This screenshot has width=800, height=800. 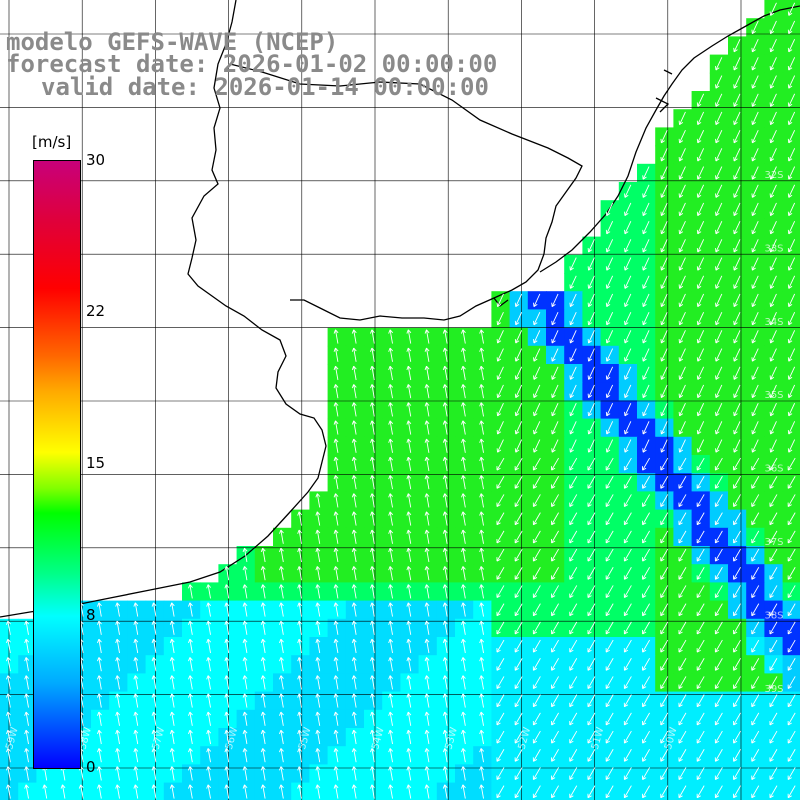 I want to click on wind-speed-cell, so click(x=791, y=791).